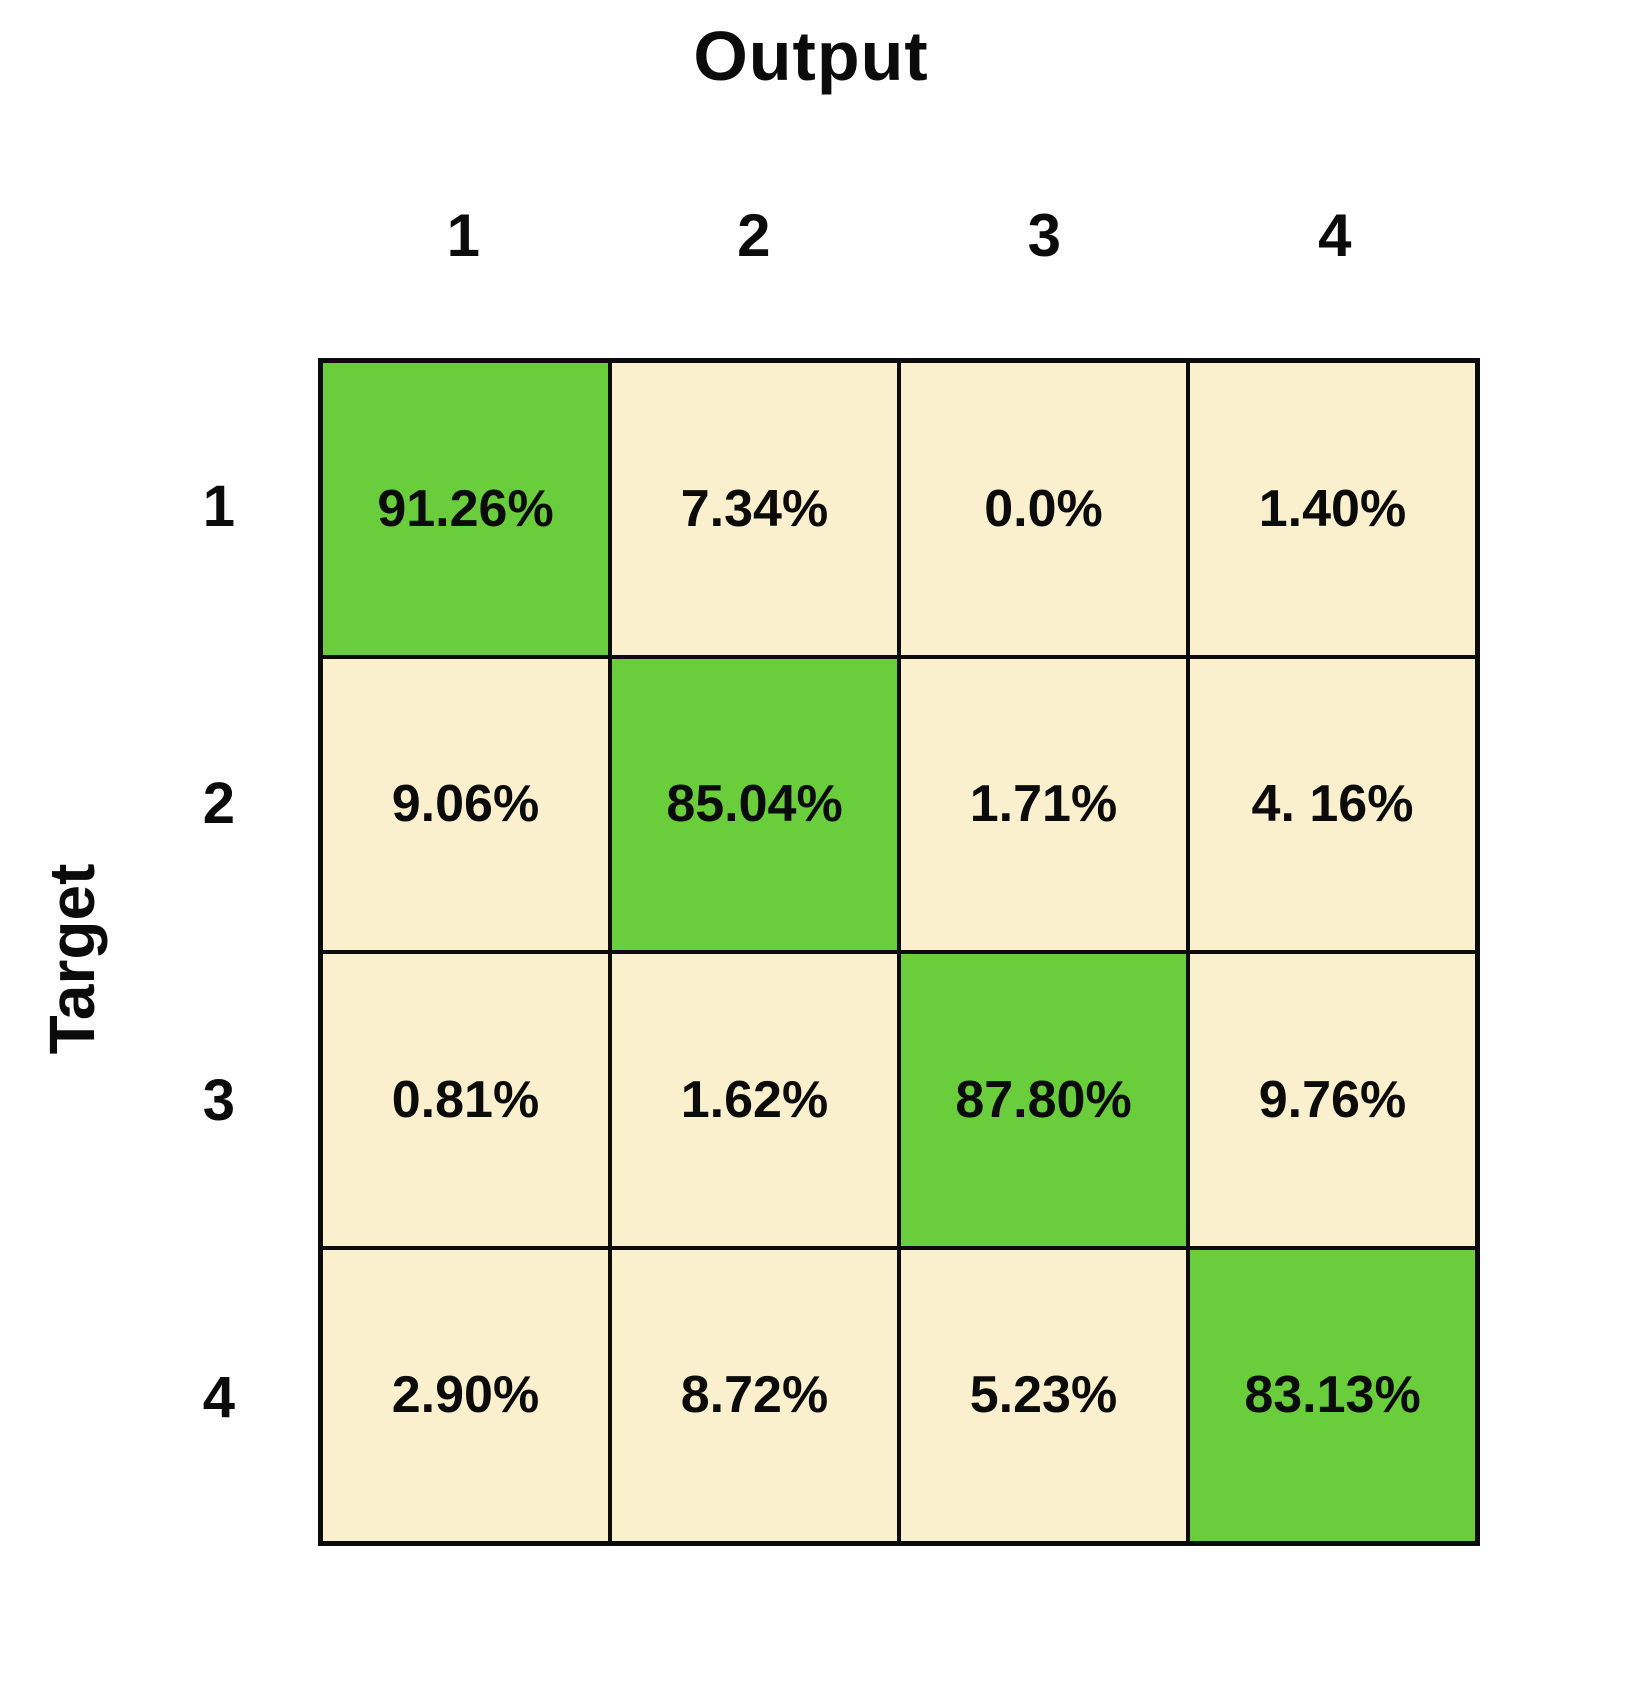 This screenshot has height=1702, width=1648. I want to click on row-label-1: 1, so click(218, 506).